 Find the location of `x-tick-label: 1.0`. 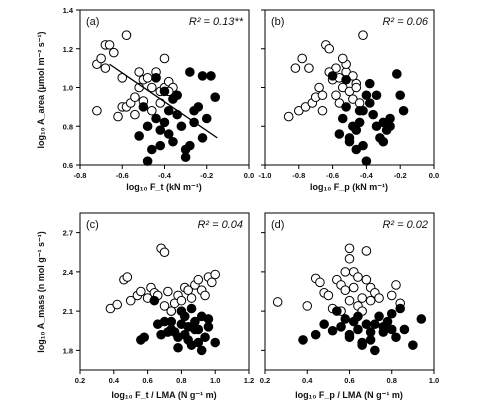

x-tick-label: 1.0 is located at coordinates (434, 380).